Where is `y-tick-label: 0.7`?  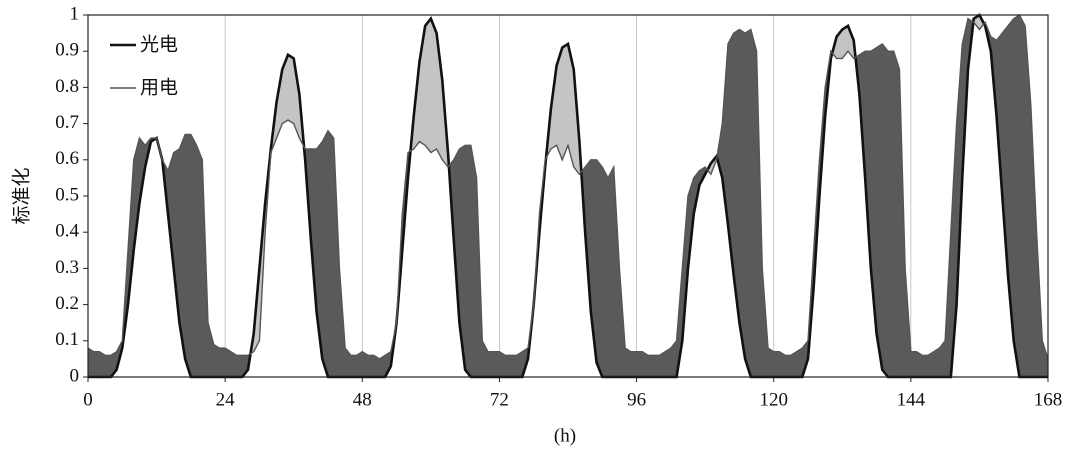 y-tick-label: 0.7 is located at coordinates (67, 122).